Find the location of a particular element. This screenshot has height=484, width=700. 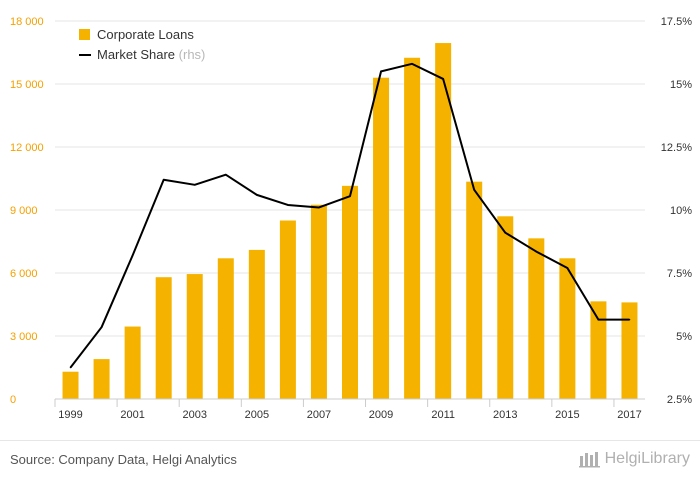

bar-2015 is located at coordinates (567, 328).